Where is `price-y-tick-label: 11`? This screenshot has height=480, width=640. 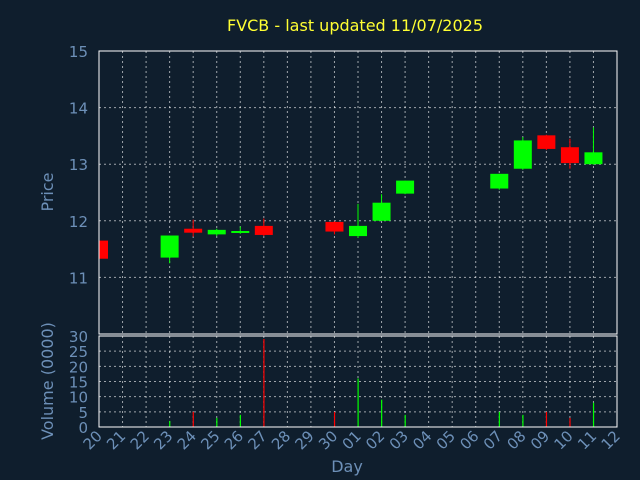 price-y-tick-label: 11 is located at coordinates (78, 278).